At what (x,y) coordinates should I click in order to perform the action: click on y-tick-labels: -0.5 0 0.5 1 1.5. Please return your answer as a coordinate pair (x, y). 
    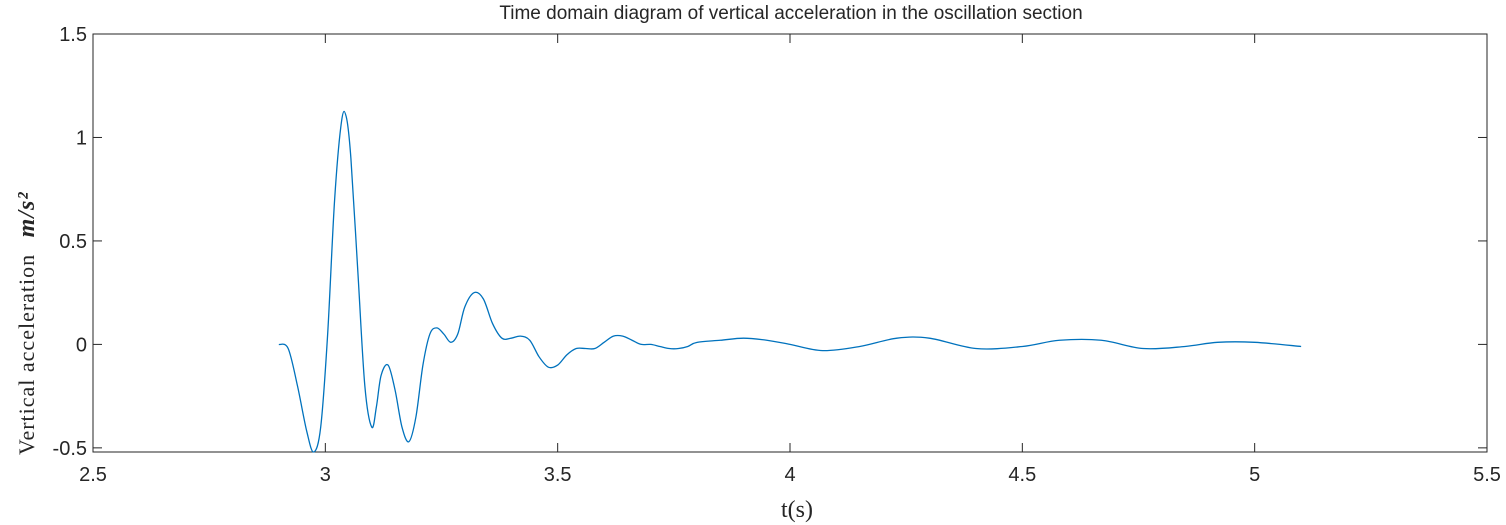
    Looking at the image, I should click on (70, 242).